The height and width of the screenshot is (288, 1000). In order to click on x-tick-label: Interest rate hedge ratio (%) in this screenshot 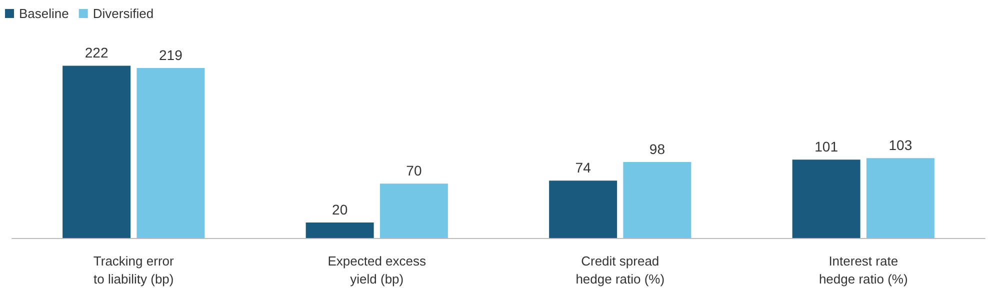, I will do `click(863, 270)`.